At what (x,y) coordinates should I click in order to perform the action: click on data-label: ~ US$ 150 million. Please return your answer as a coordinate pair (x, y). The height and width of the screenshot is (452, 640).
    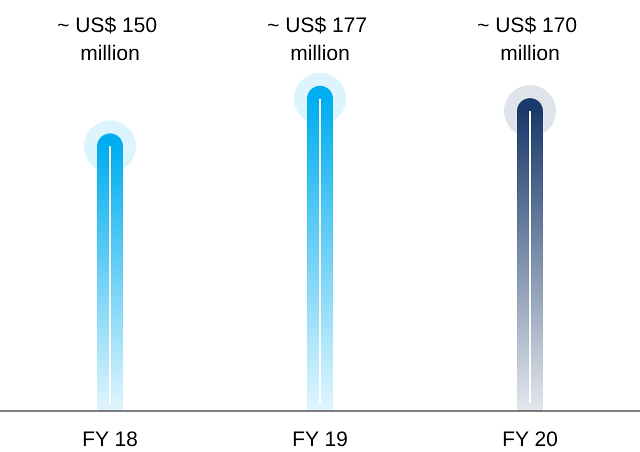
    Looking at the image, I should click on (110, 39).